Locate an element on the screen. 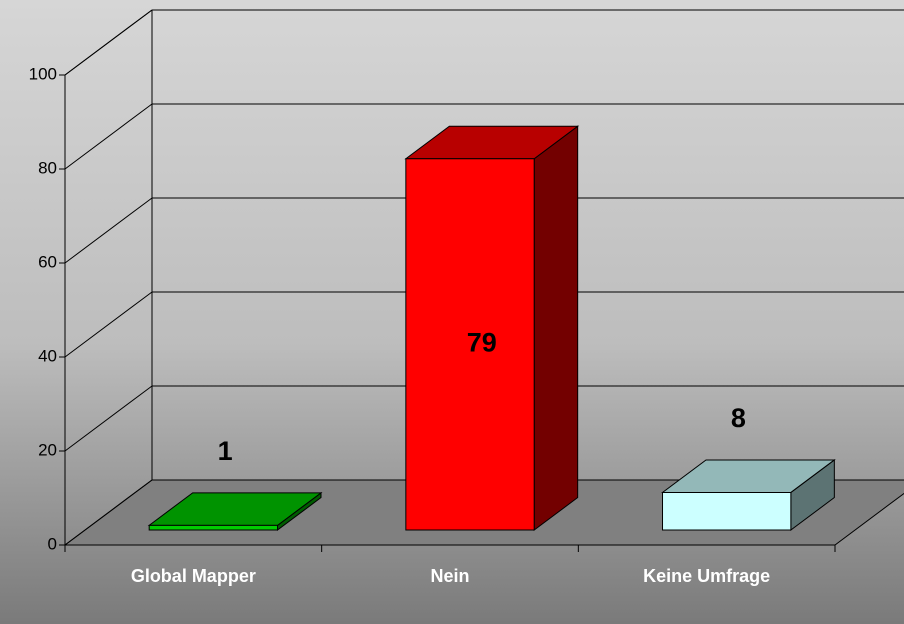  y-tick-label: 20 is located at coordinates (47, 449).